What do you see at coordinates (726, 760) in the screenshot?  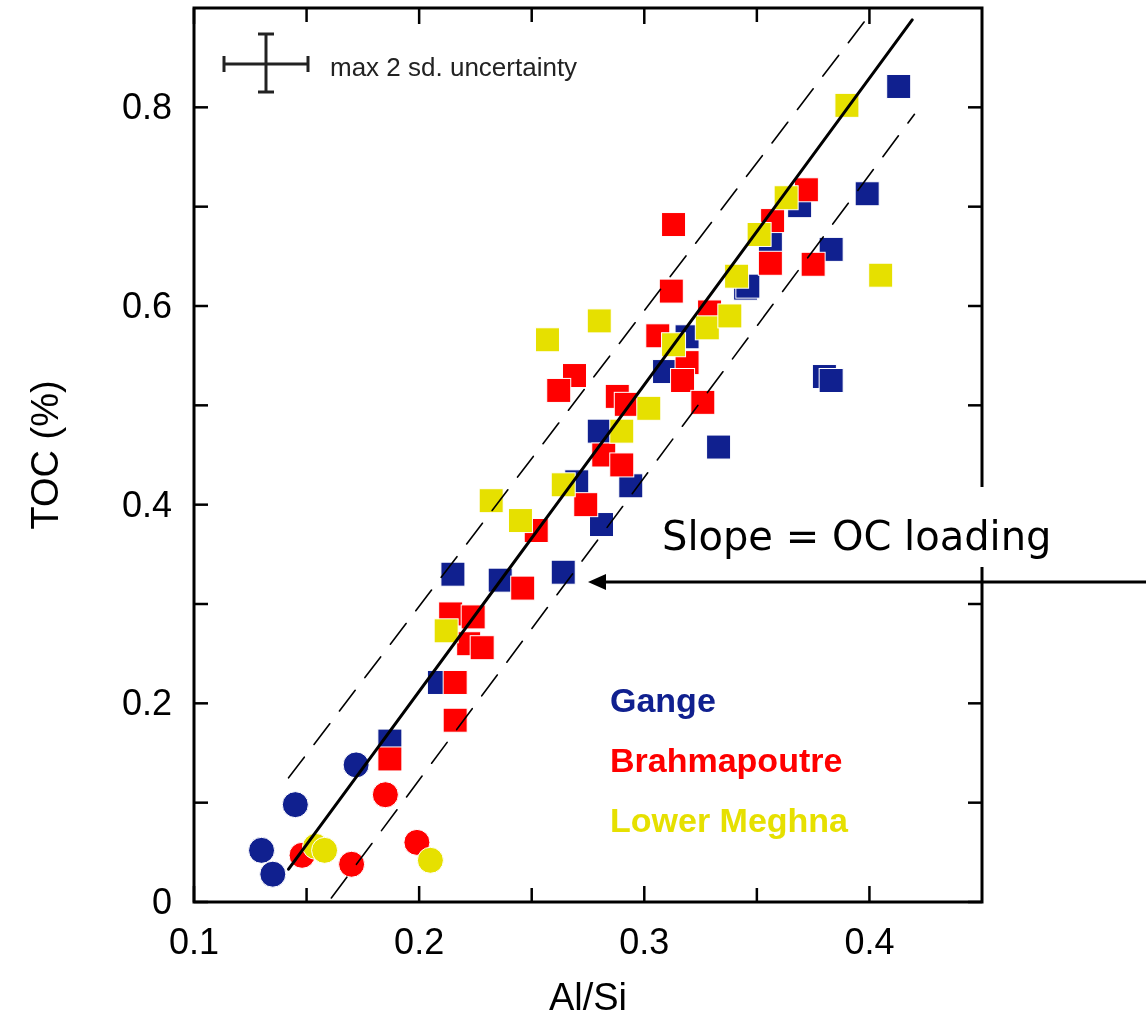 I see `text: Brahmapoutre` at bounding box center [726, 760].